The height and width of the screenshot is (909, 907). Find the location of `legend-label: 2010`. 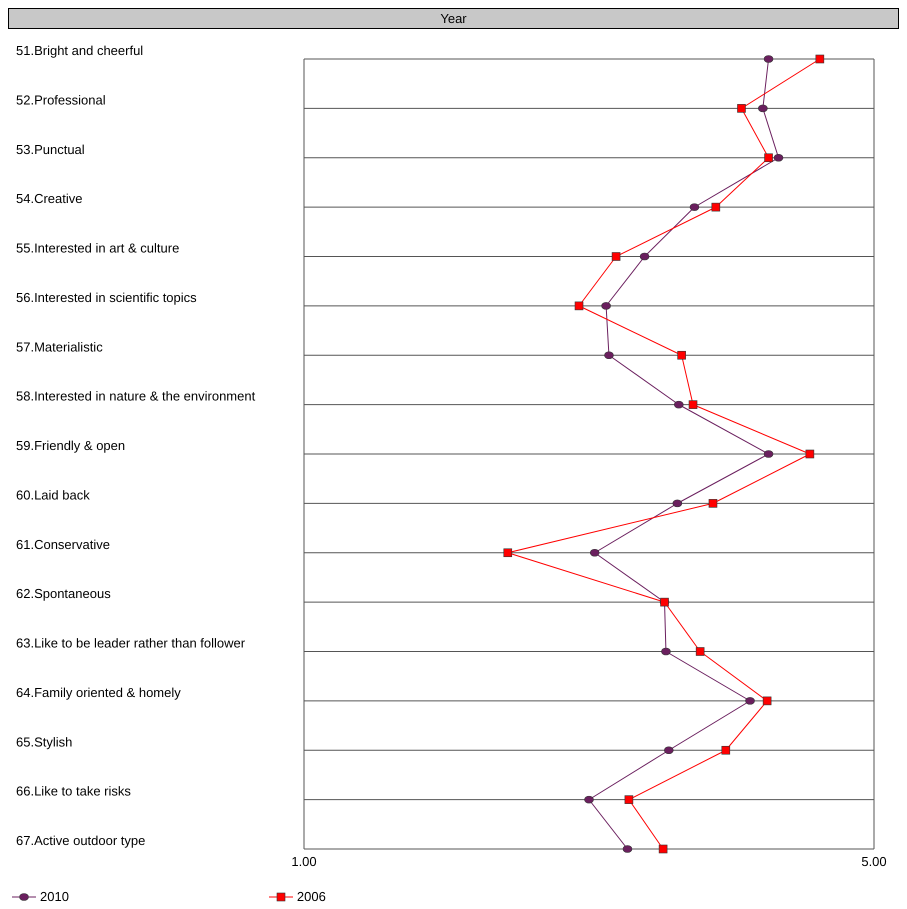

legend-label: 2010 is located at coordinates (54, 896).